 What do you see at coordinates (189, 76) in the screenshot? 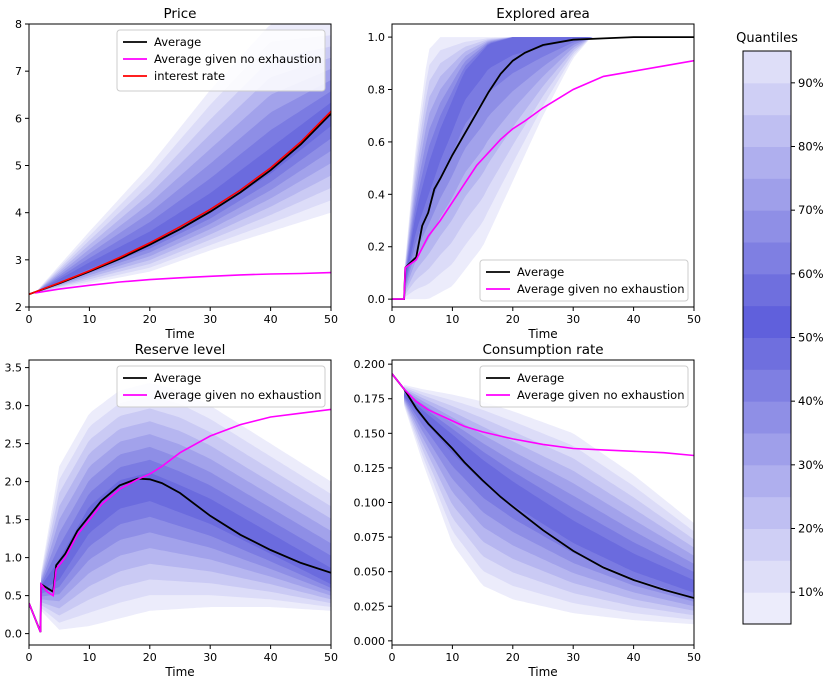
I see `legend-label: interest rate` at bounding box center [189, 76].